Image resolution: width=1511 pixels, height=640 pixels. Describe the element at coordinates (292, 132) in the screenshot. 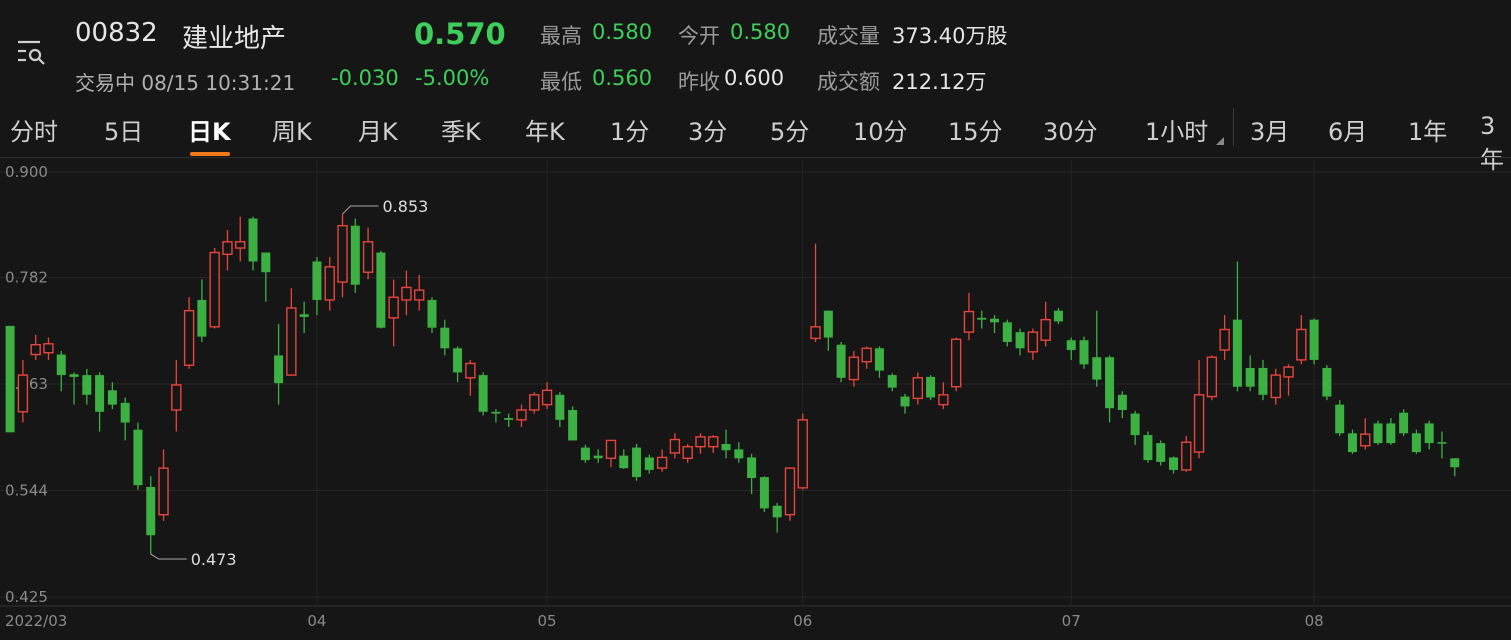

I see `period-tab: 周K` at that location.